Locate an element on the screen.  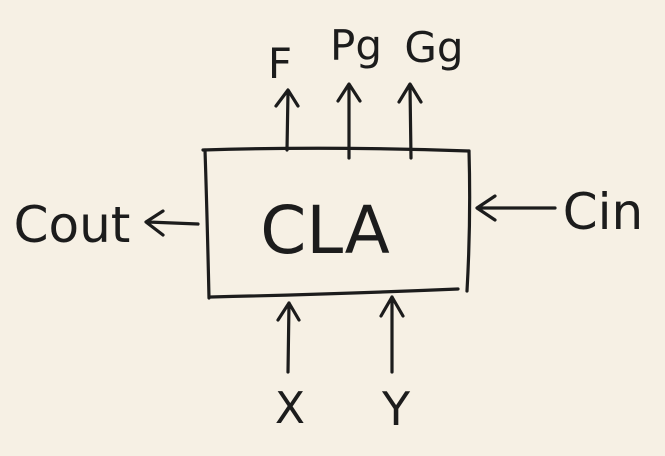
input-X: X is located at coordinates (290, 367).